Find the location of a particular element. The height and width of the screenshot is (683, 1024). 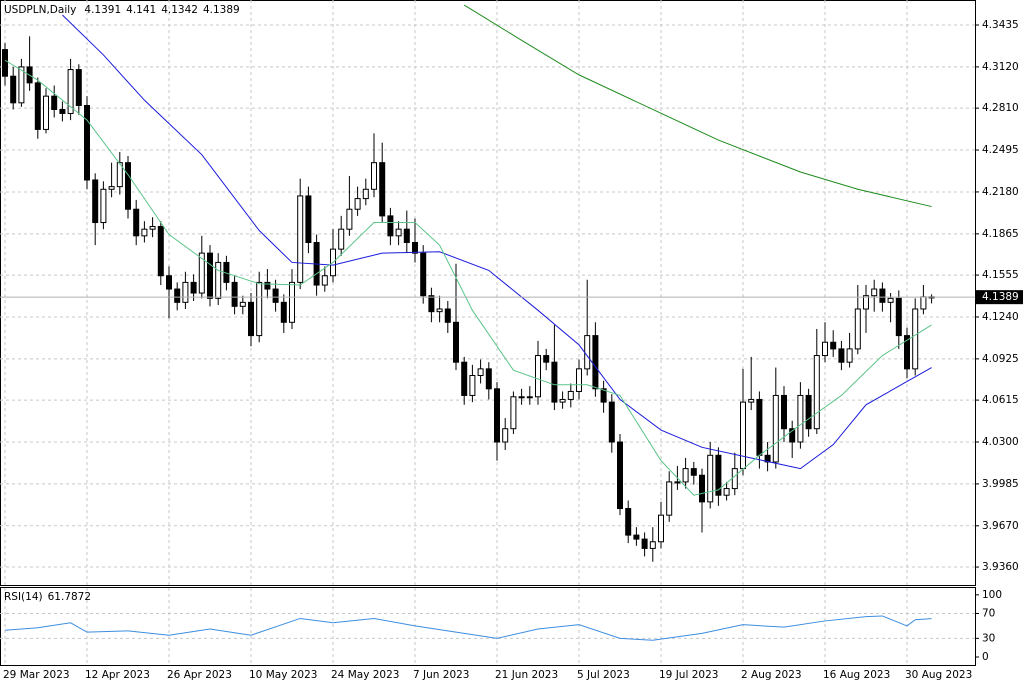

y-tick-label: 0 is located at coordinates (985, 657).